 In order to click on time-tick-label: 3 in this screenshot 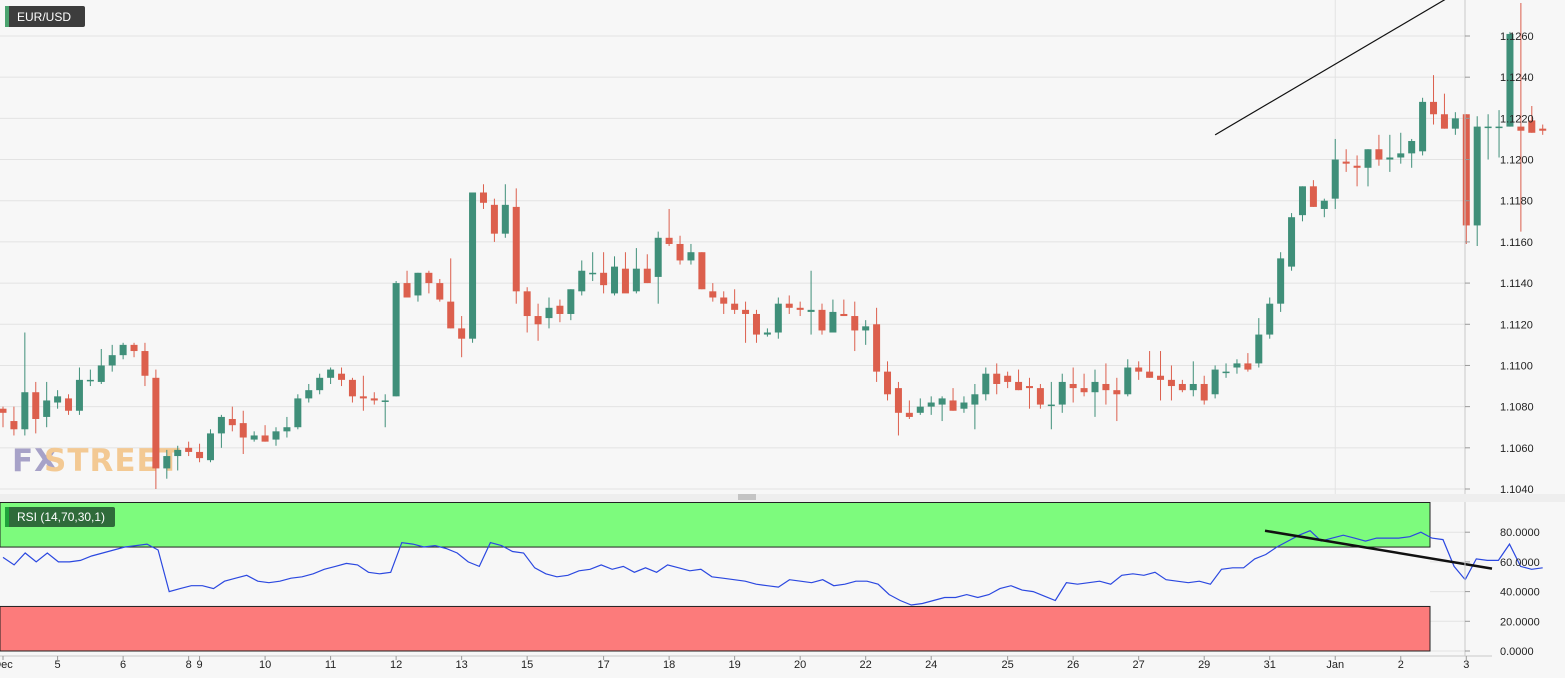, I will do `click(1466, 665)`.